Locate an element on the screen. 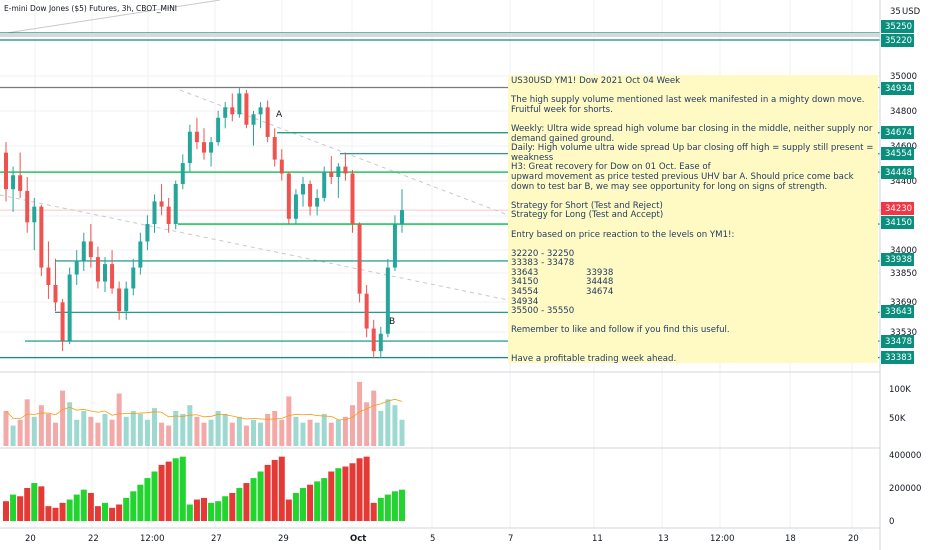  top-trend-line is located at coordinates (110, 17).